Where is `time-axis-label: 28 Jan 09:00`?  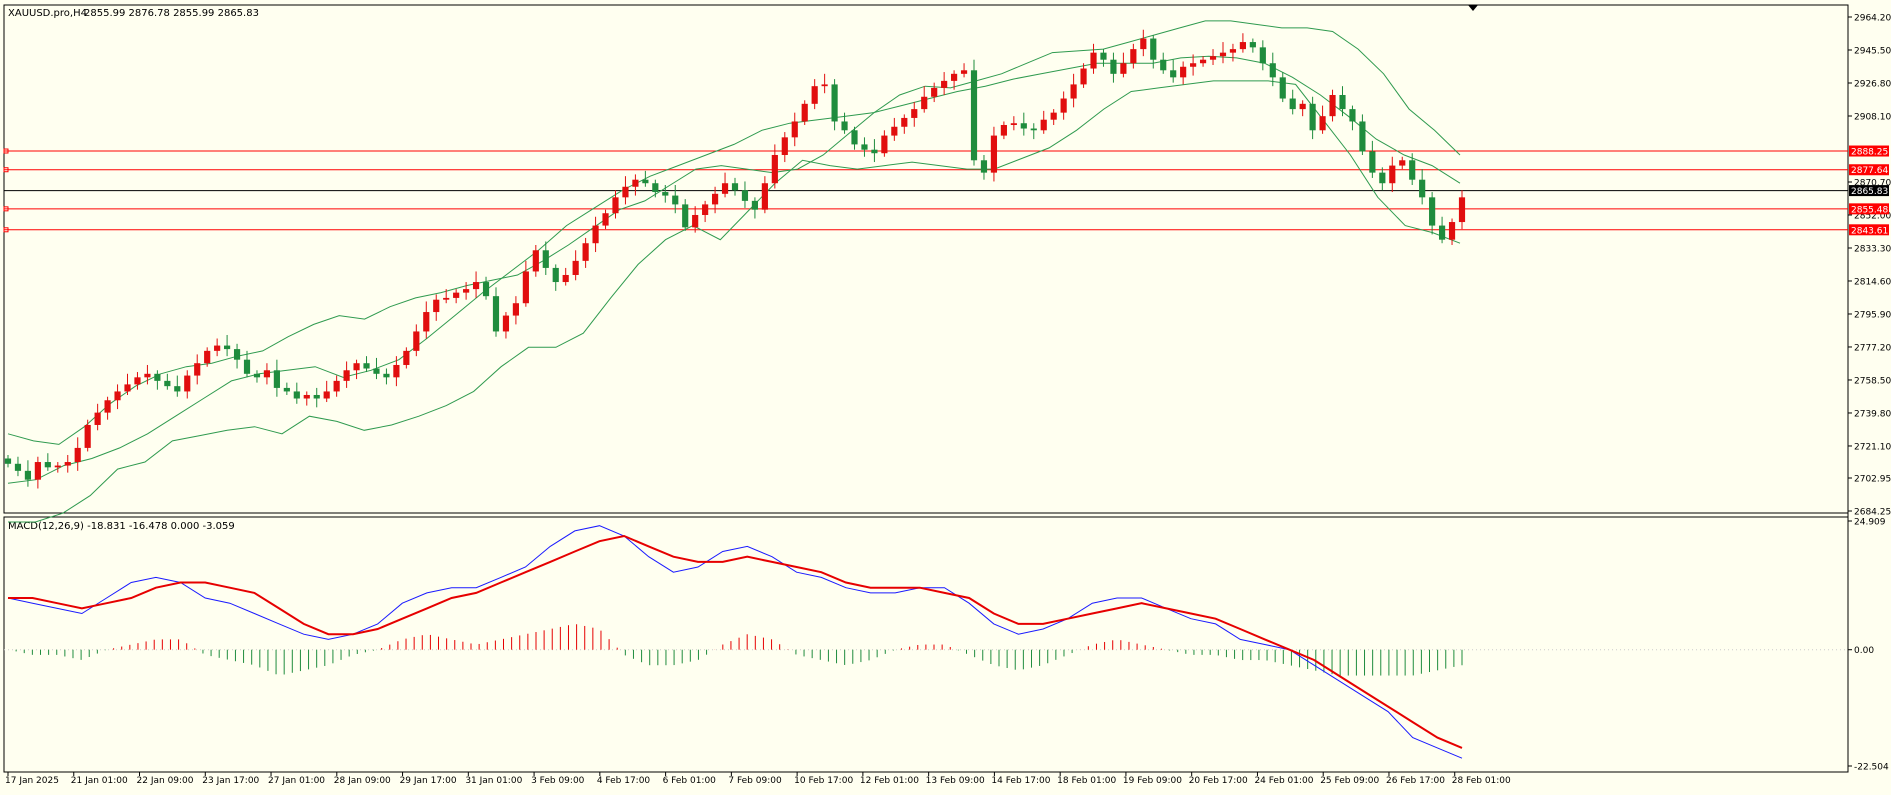
time-axis-label: 28 Jan 09:00 is located at coordinates (362, 781).